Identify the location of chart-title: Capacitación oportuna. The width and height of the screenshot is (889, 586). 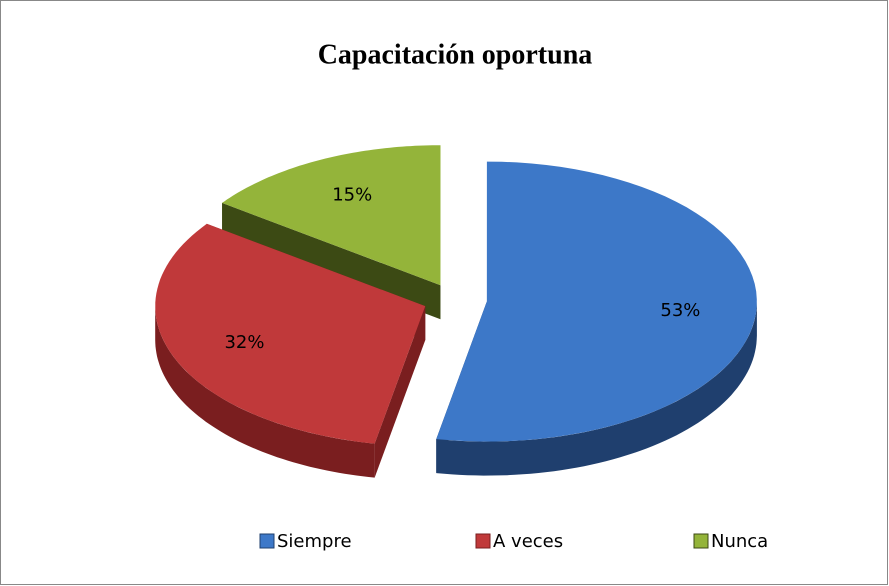
(455, 54).